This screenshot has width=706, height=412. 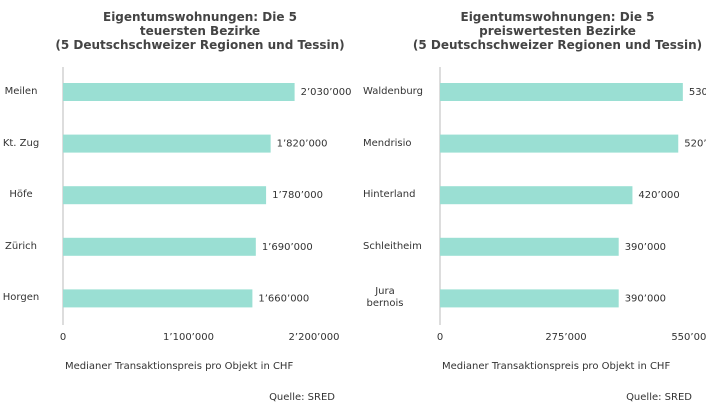 What do you see at coordinates (385, 298) in the screenshot?
I see `y-tick-label: Jura bernois` at bounding box center [385, 298].